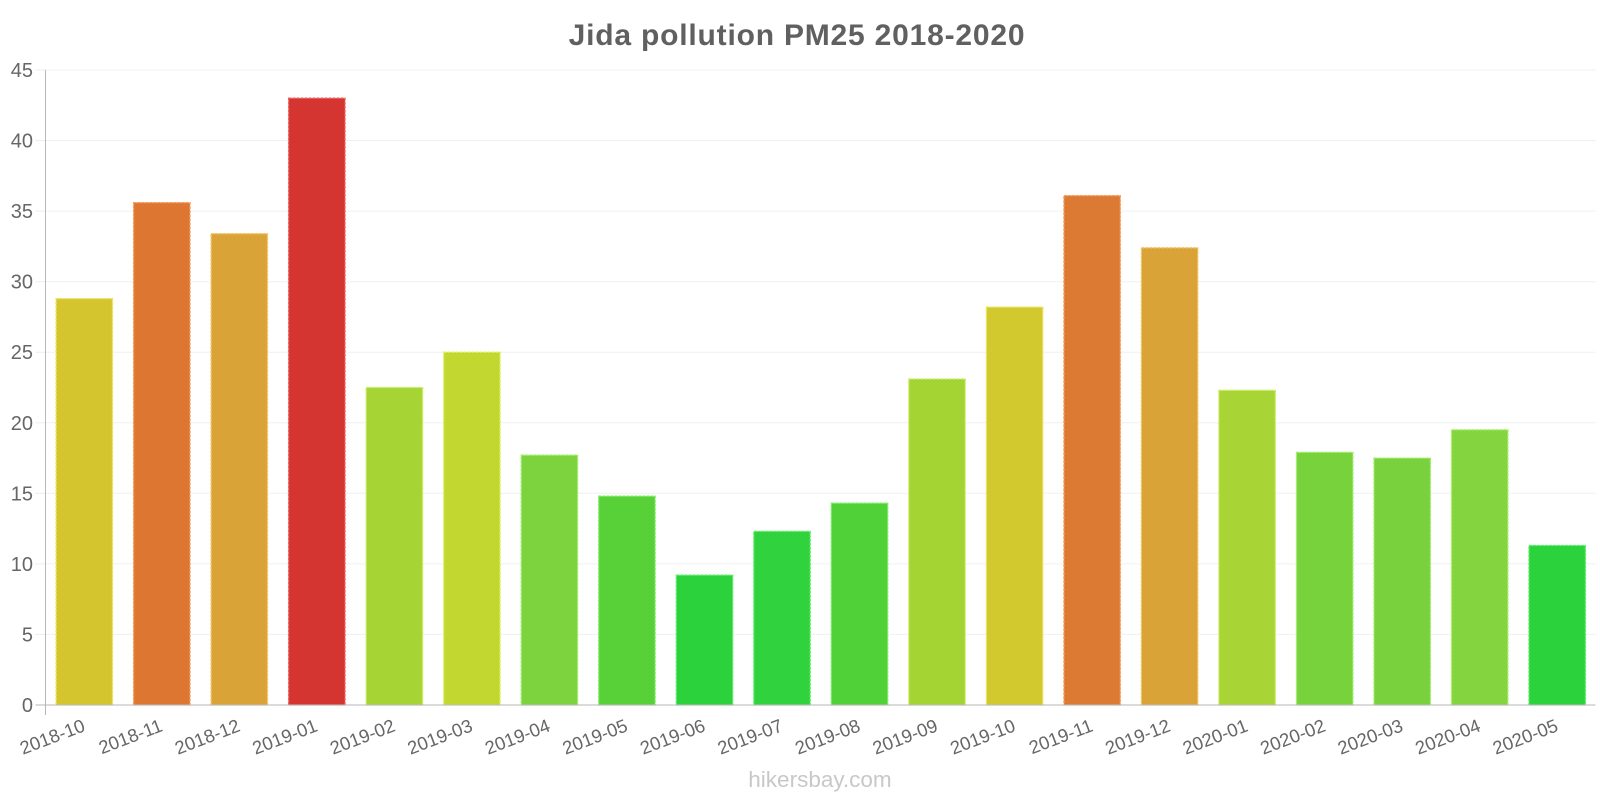  I want to click on svg-text: 40, so click(22, 142).